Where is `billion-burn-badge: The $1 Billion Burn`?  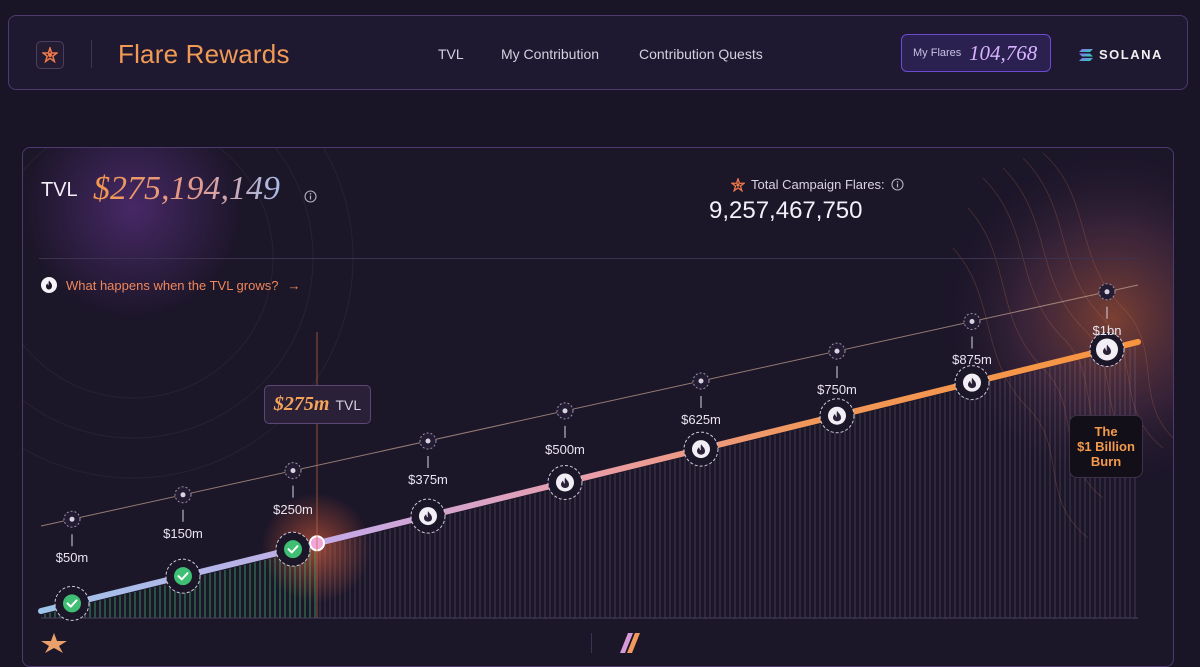
billion-burn-badge: The $1 Billion Burn is located at coordinates (1106, 446).